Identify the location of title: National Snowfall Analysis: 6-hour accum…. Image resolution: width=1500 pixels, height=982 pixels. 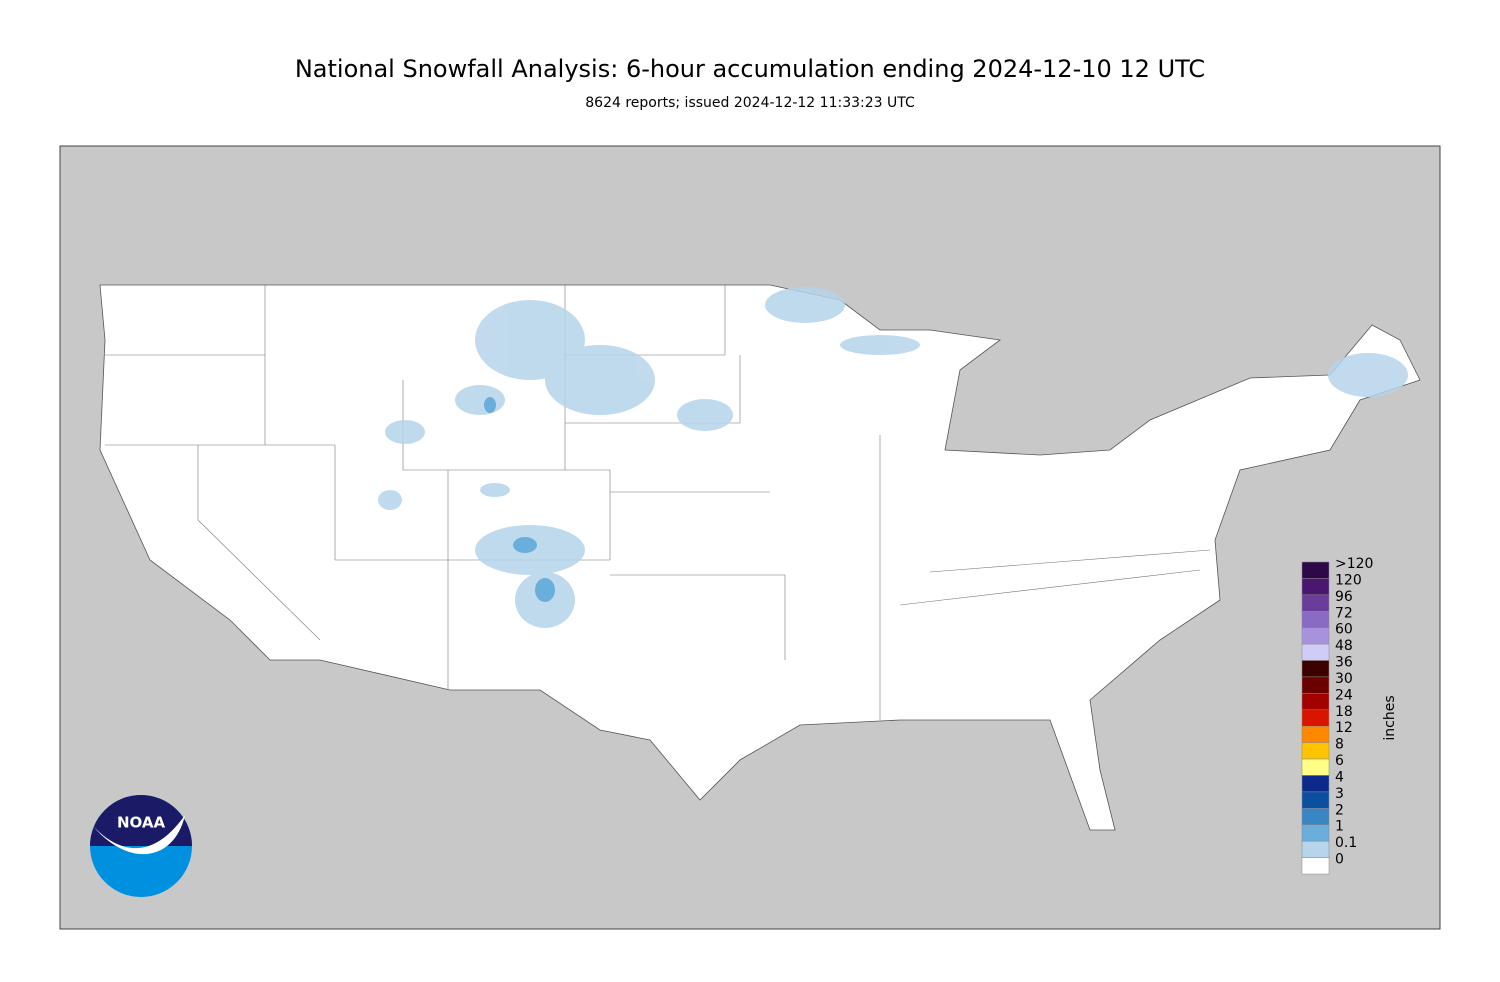
(750, 69).